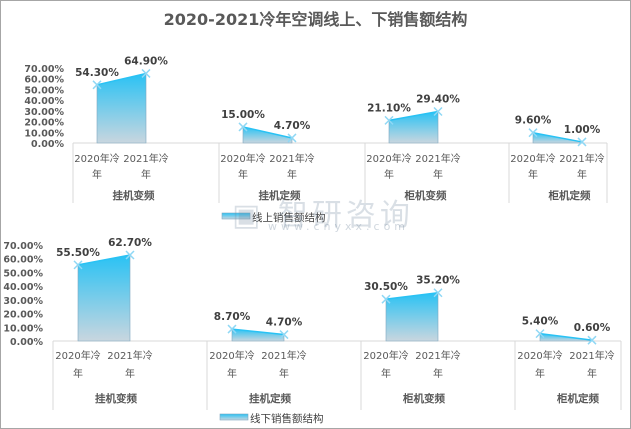  Describe the element at coordinates (389, 108) in the screenshot. I see `data-label: 21.10%` at that location.